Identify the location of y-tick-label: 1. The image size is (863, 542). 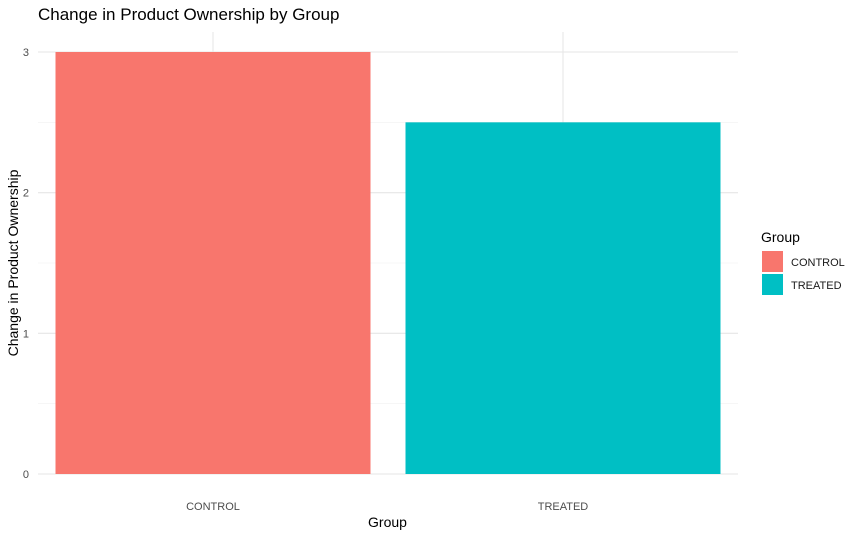
(26, 334).